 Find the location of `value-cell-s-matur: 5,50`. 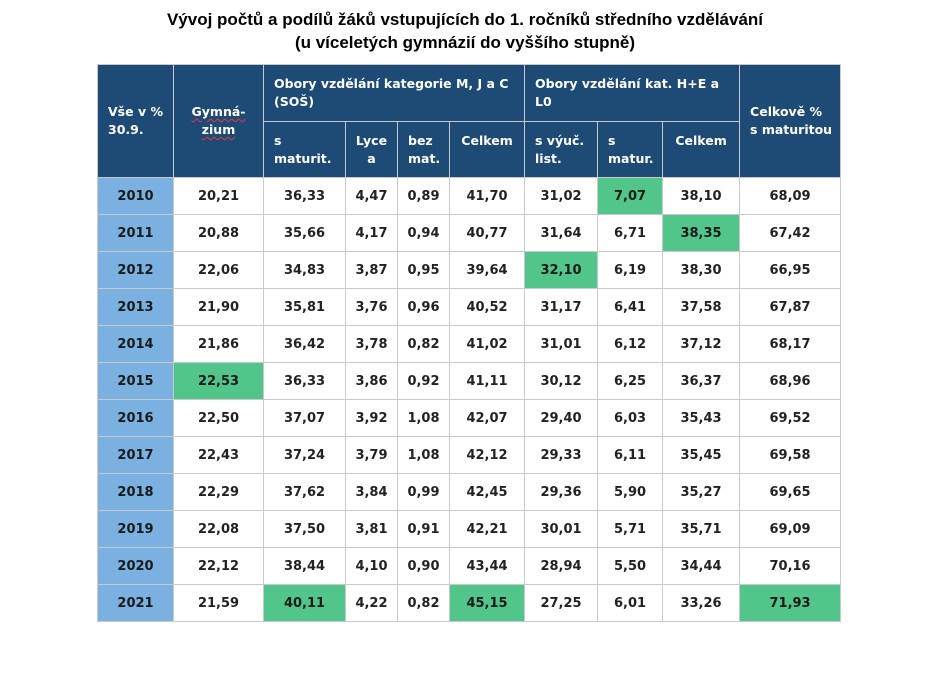

value-cell-s-matur: 5,50 is located at coordinates (630, 566).